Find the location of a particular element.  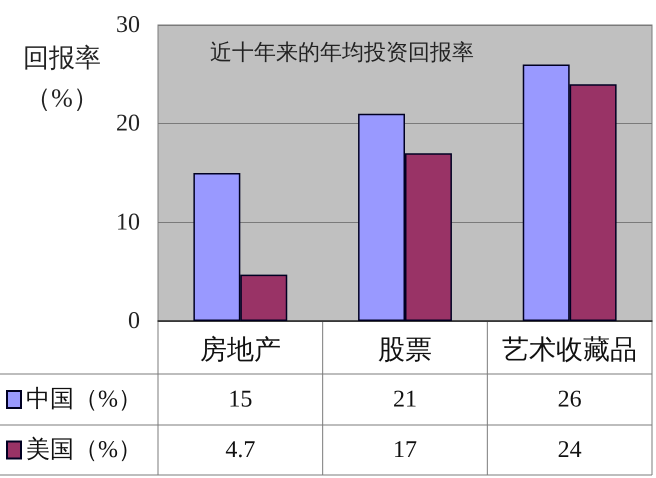

y-tick-label: 0 is located at coordinates (134, 321).